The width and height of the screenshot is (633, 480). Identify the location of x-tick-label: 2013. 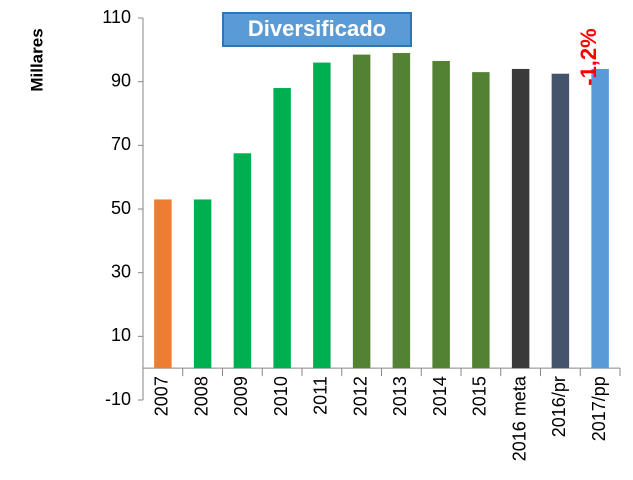
(400, 396).